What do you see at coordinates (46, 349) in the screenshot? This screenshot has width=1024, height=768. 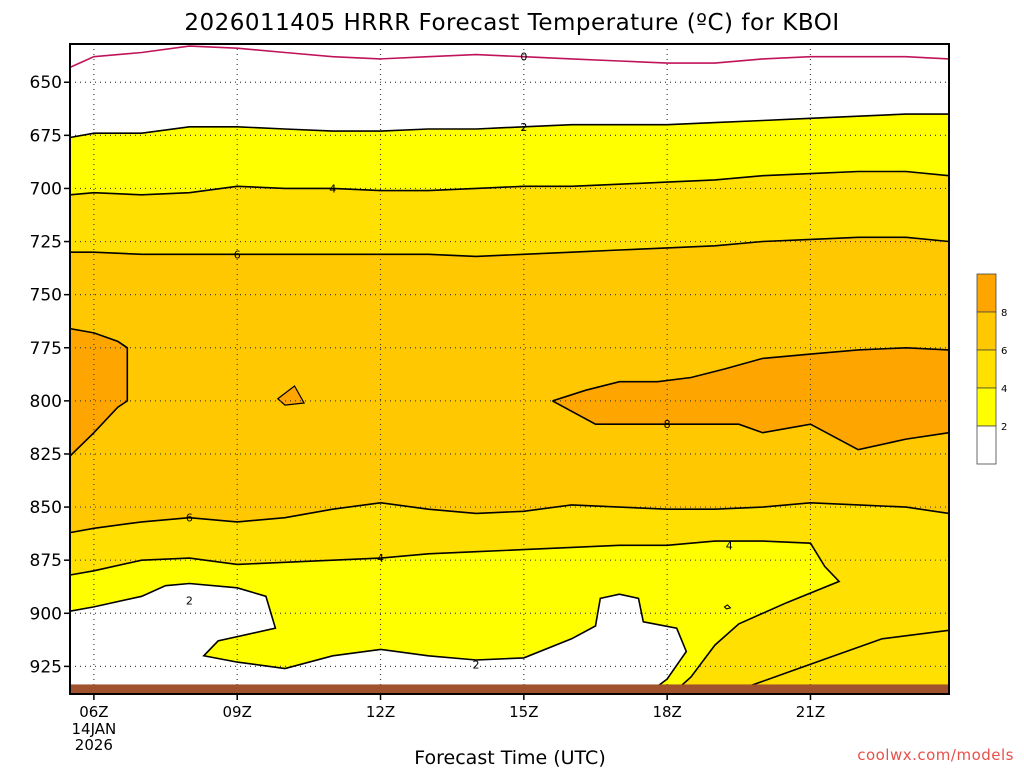 I see `y-tick-label: 775` at bounding box center [46, 349].